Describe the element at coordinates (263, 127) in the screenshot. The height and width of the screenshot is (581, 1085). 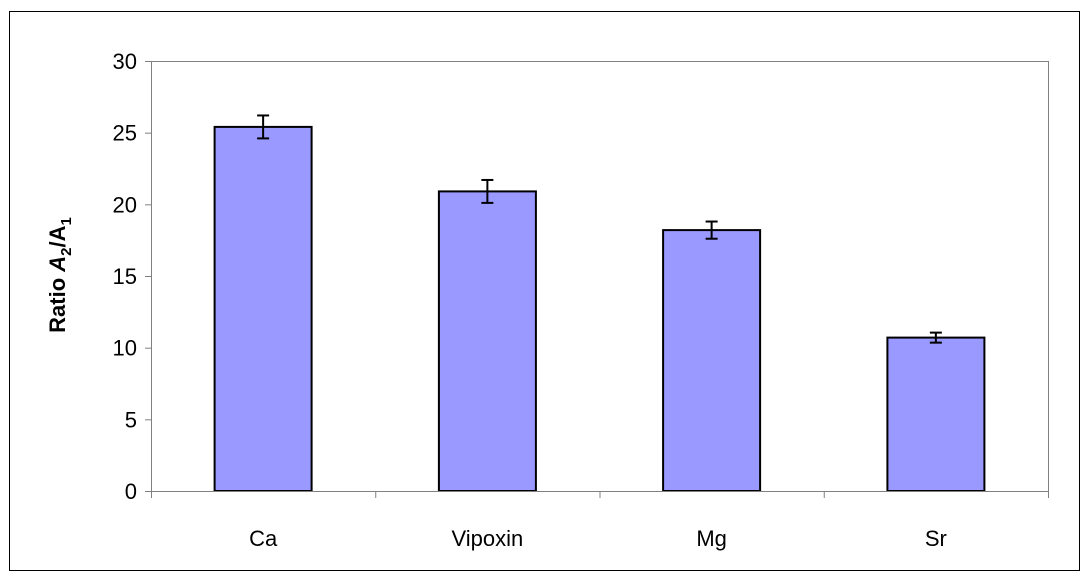
I see `error-bar-ca` at that location.